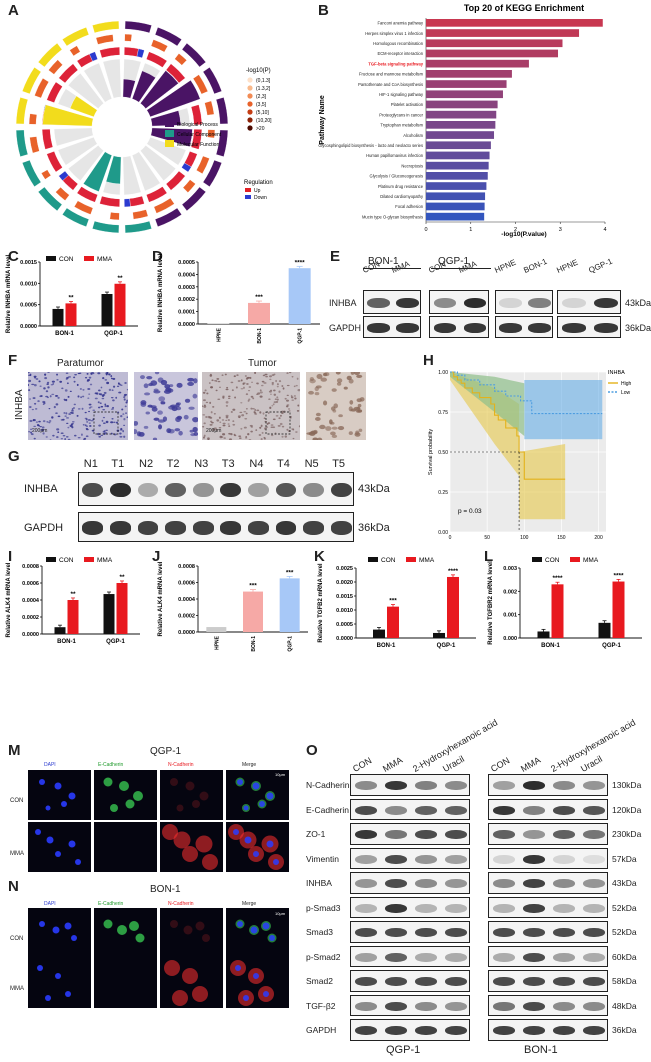 The width and height of the screenshot is (651, 1062). I want to click on circos-up-segment, so click(157, 59).